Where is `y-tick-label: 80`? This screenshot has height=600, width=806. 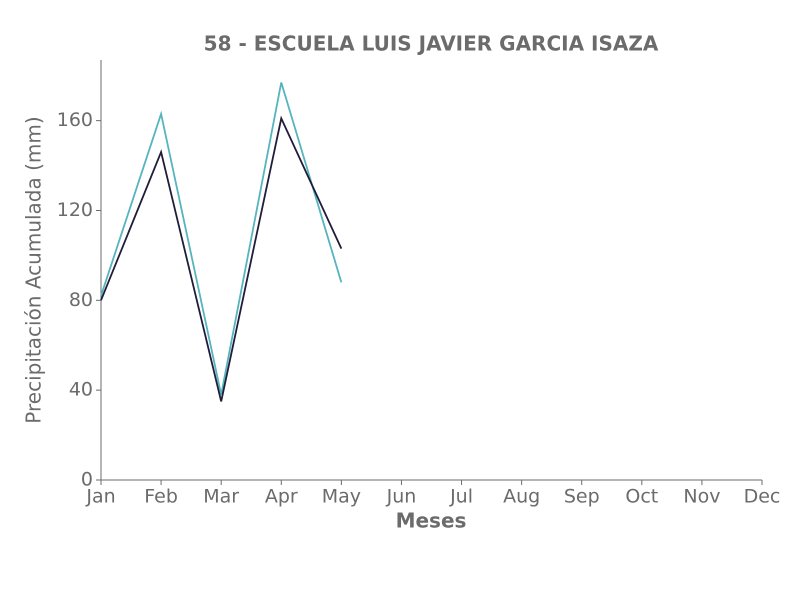
y-tick-label: 80 is located at coordinates (81, 300).